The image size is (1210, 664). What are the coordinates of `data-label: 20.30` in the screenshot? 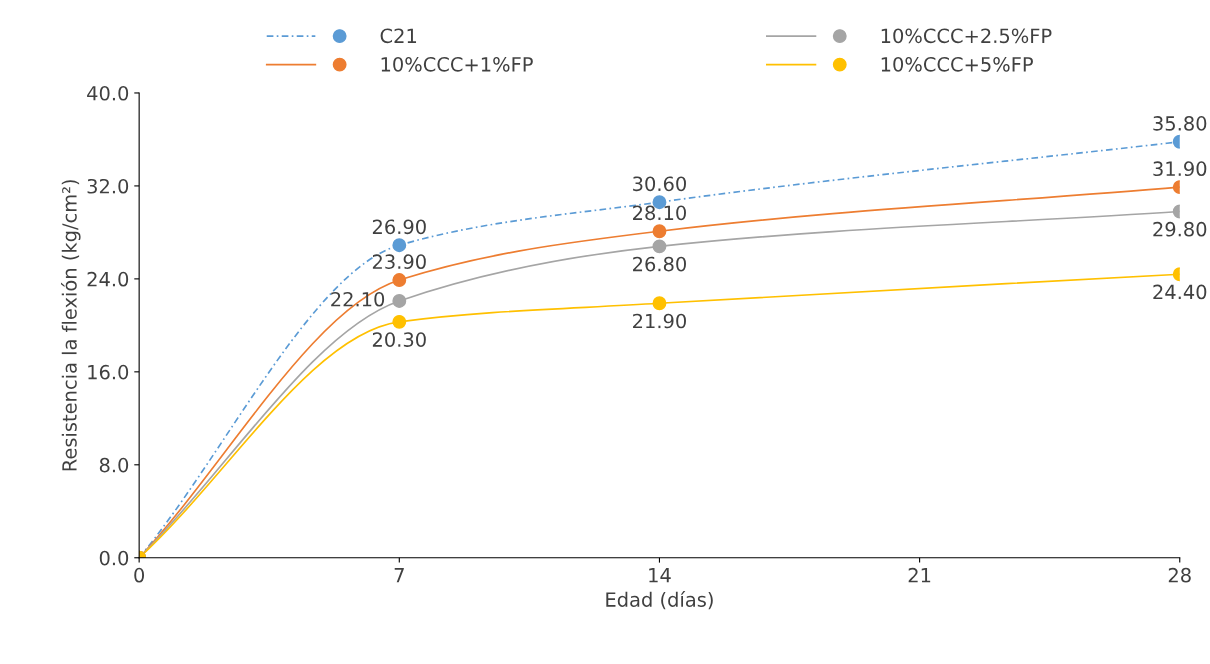 It's located at (399, 339).